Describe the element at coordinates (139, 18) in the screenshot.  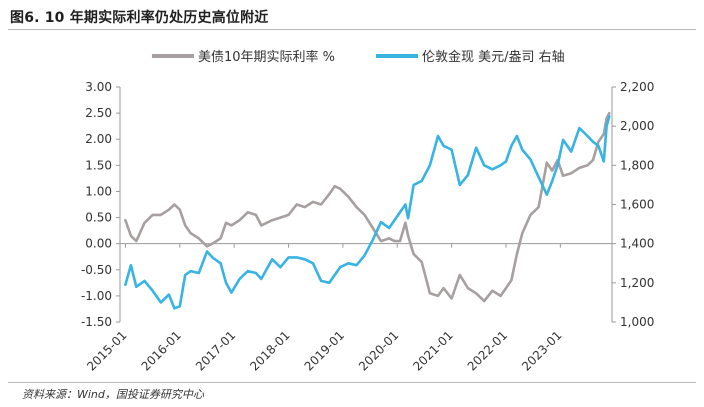
I see `chart-title: 图6. 10 年期实际利率仍处历史高位附近` at that location.